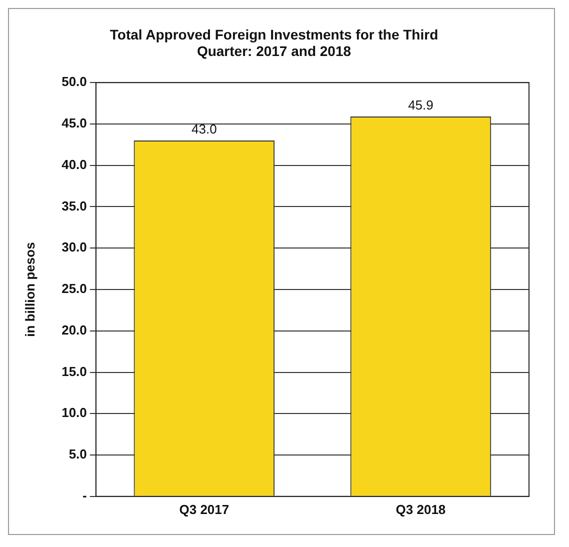 This screenshot has height=547, width=569. What do you see at coordinates (421, 509) in the screenshot?
I see `x-tick-label: Q3 2018` at bounding box center [421, 509].